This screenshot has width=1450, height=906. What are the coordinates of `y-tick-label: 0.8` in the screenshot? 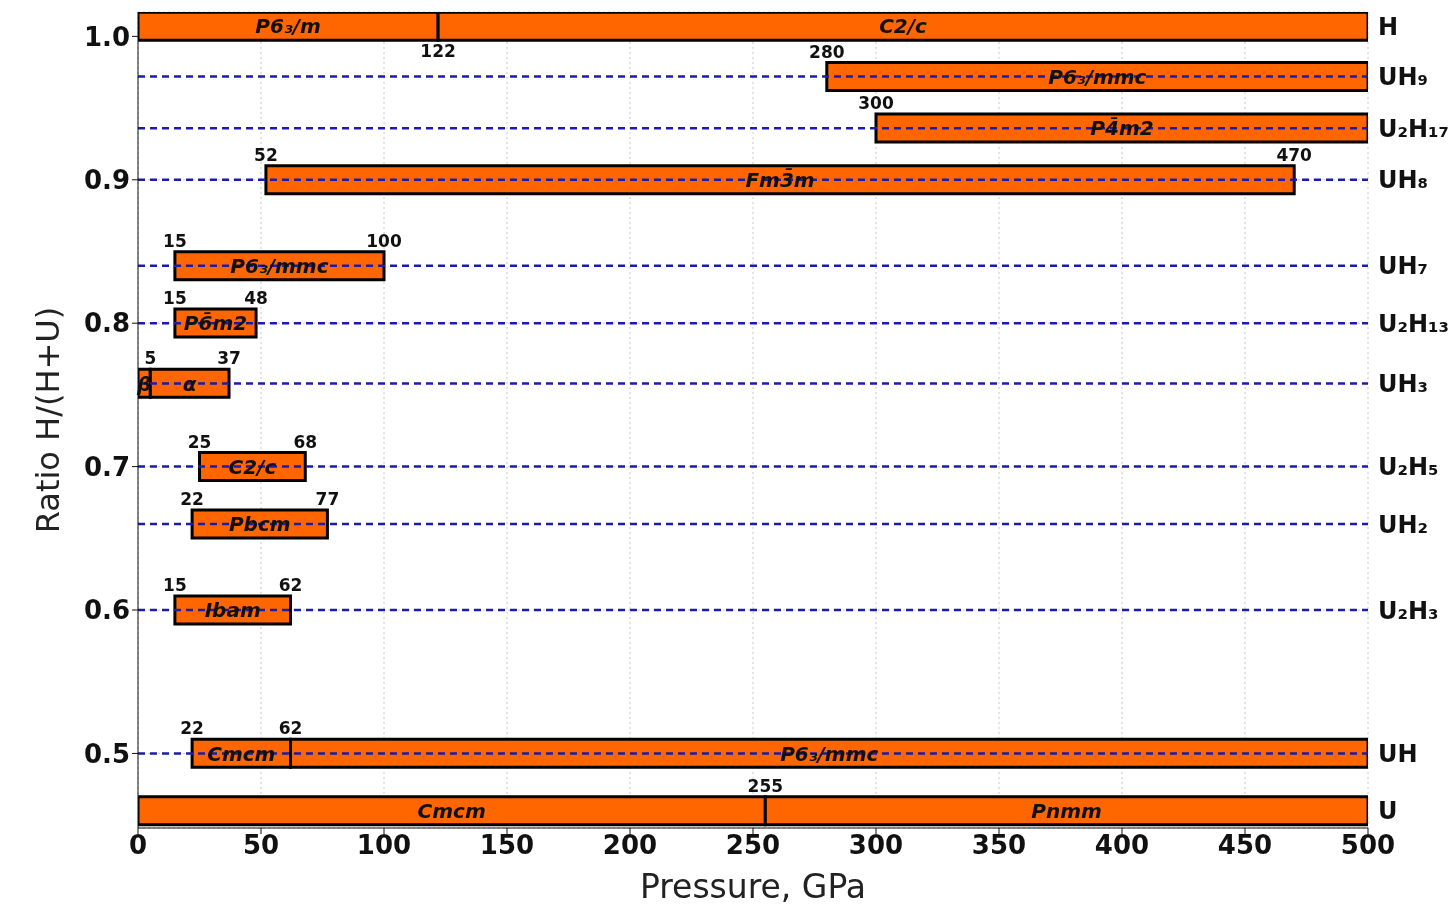 It's located at (106, 323).